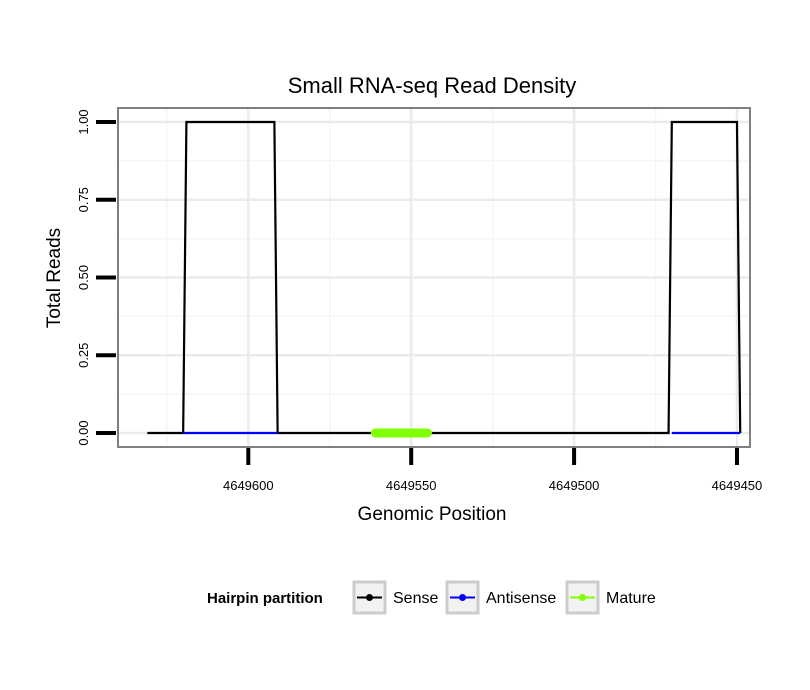  What do you see at coordinates (415, 598) in the screenshot?
I see `legend-label: Sense` at bounding box center [415, 598].